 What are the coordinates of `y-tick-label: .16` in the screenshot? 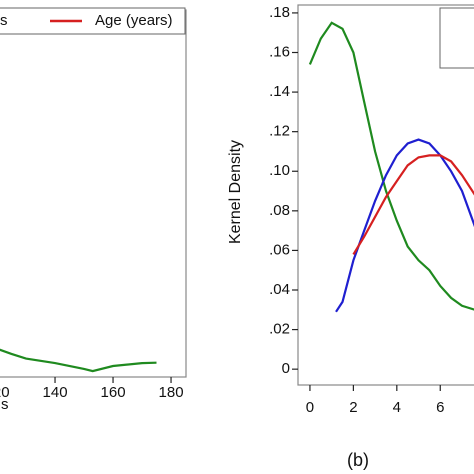 It's located at (279, 51).